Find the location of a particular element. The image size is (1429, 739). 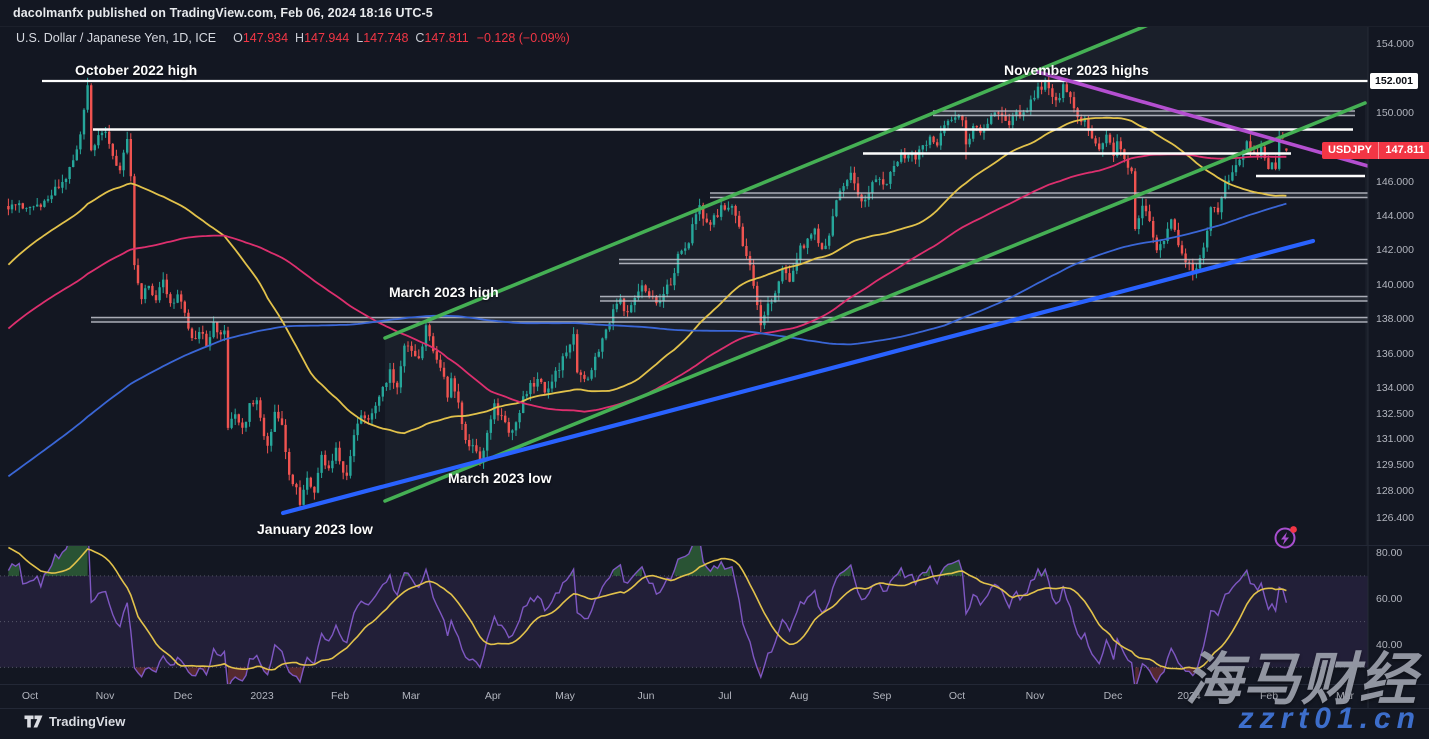

price-tick-label: 126.400 is located at coordinates (1395, 518).